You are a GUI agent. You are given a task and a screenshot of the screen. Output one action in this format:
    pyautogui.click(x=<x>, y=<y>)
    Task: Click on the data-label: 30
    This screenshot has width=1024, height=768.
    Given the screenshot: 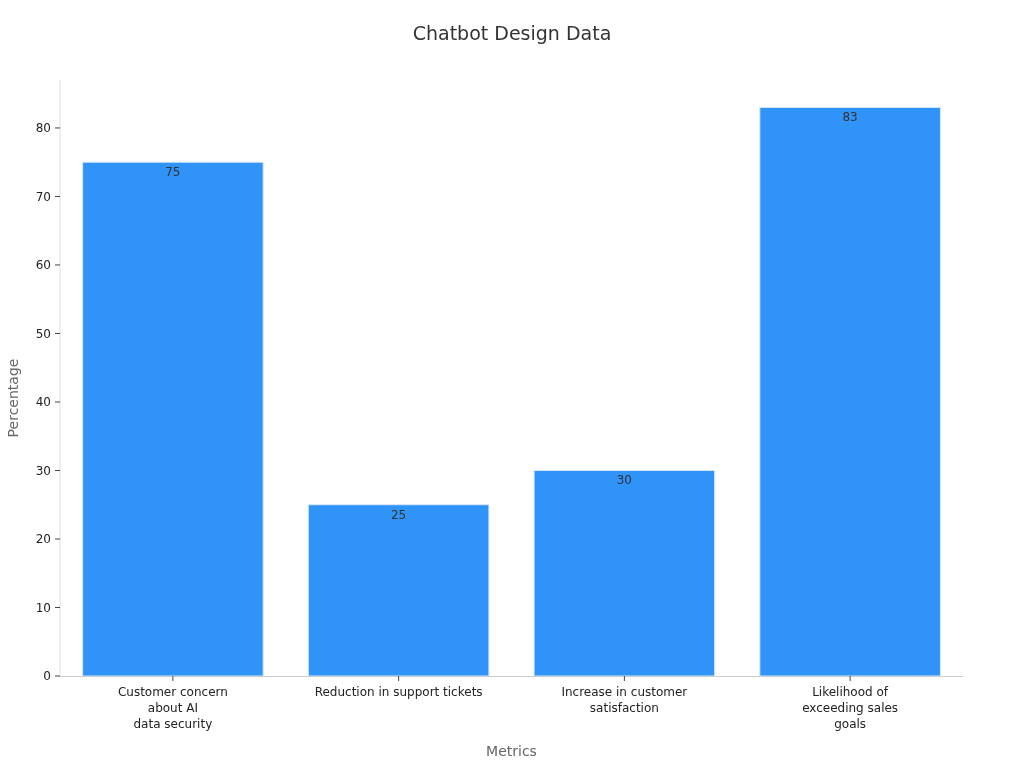 What is the action you would take?
    pyautogui.click(x=624, y=480)
    